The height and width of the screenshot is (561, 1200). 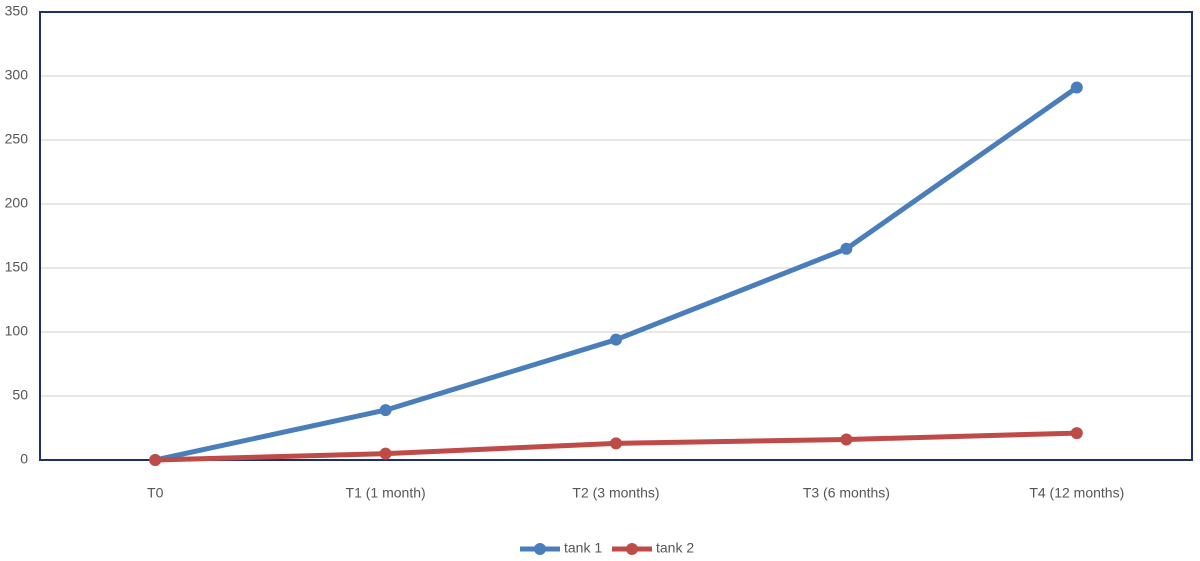 I want to click on y-tick-label: 50, so click(x=20, y=395).